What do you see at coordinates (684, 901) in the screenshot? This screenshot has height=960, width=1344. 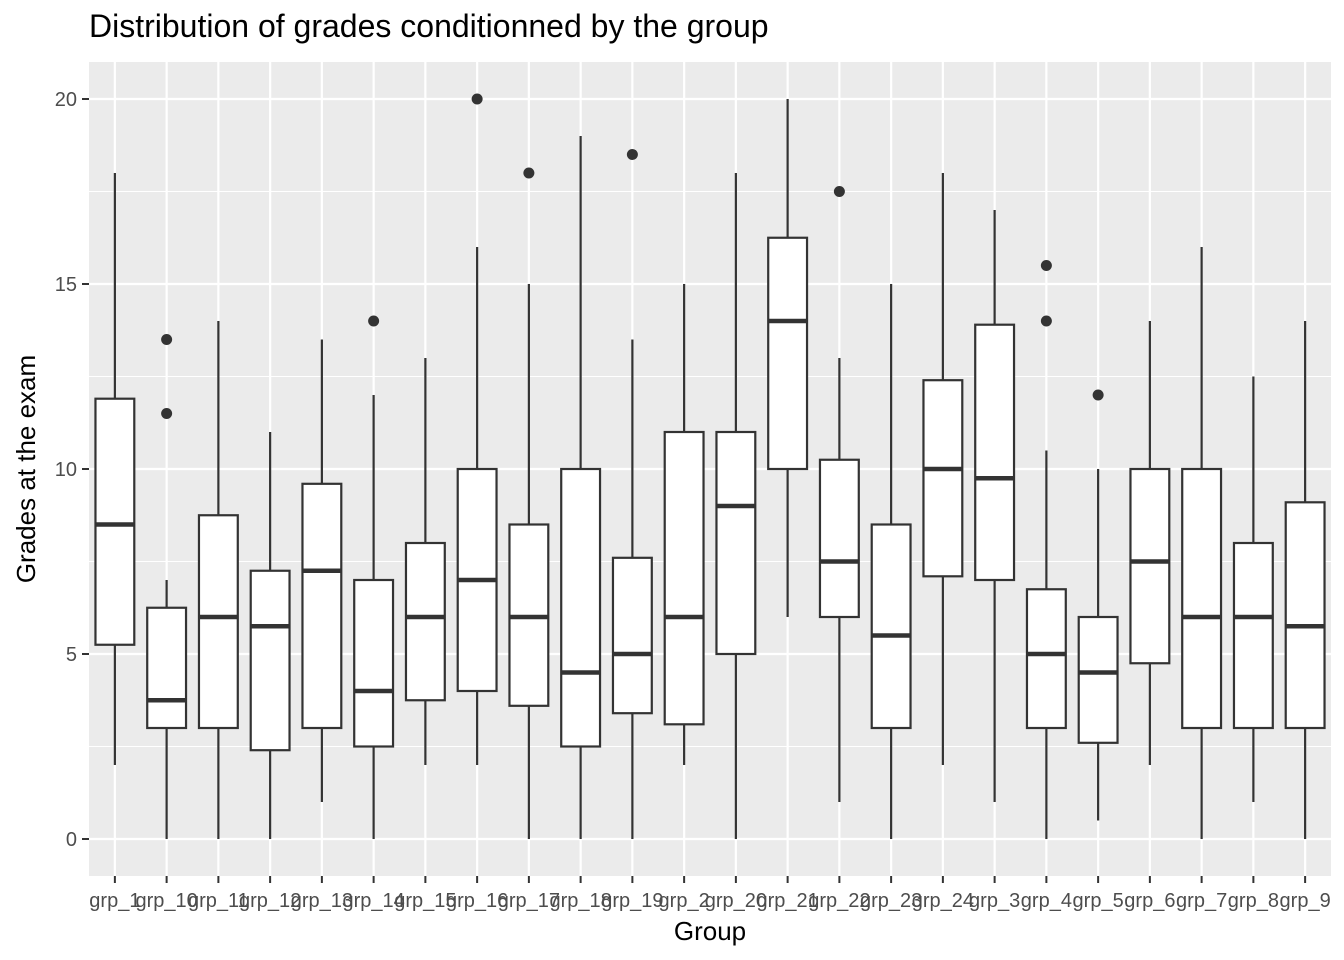 I see `x-tick-label: grp_2` at bounding box center [684, 901].